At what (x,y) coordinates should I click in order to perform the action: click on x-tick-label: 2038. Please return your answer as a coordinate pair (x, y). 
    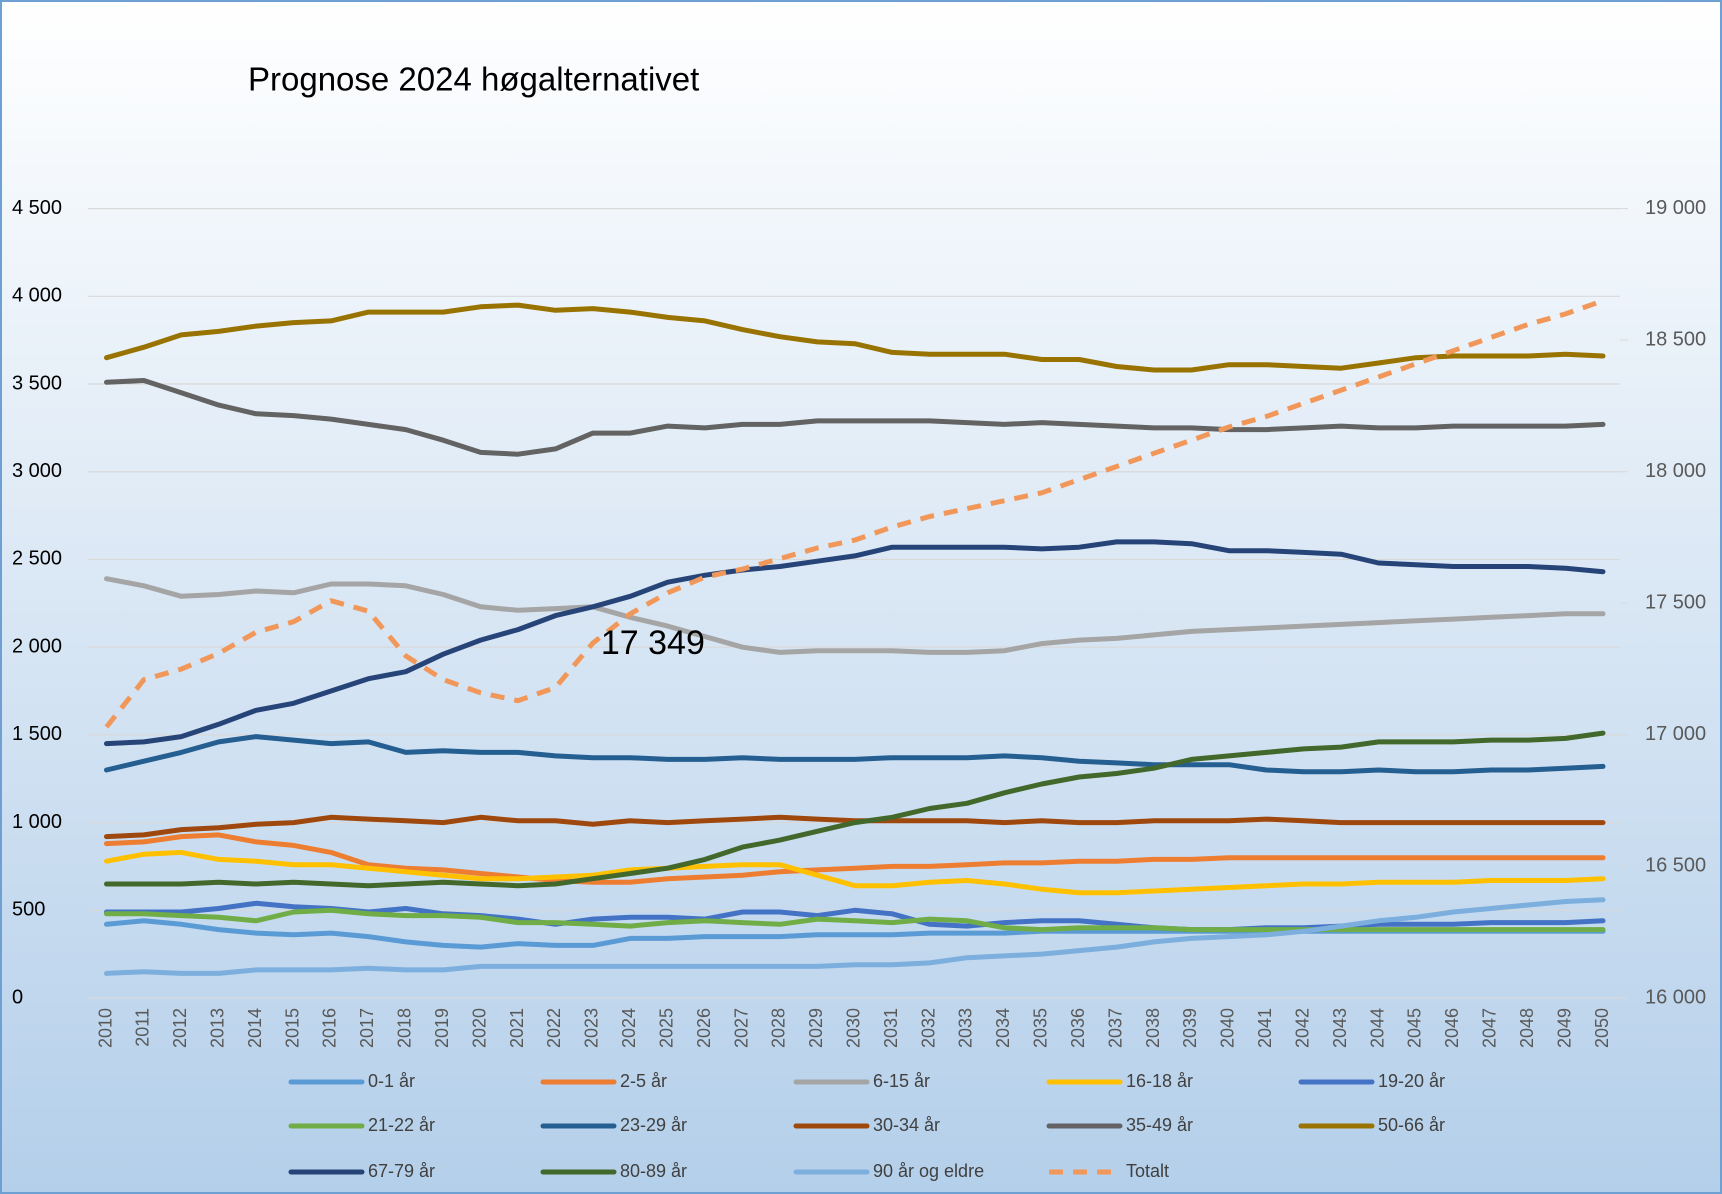
    Looking at the image, I should click on (1153, 1028).